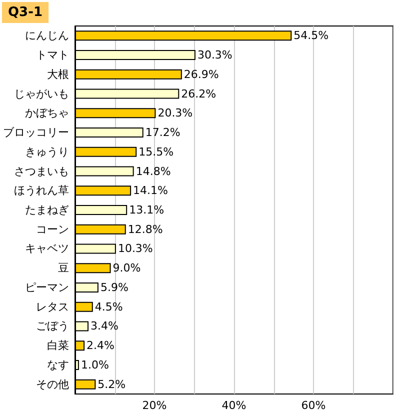 Image resolution: width=396 pixels, height=416 pixels. I want to click on y-tick-label: 大根, so click(58, 74).